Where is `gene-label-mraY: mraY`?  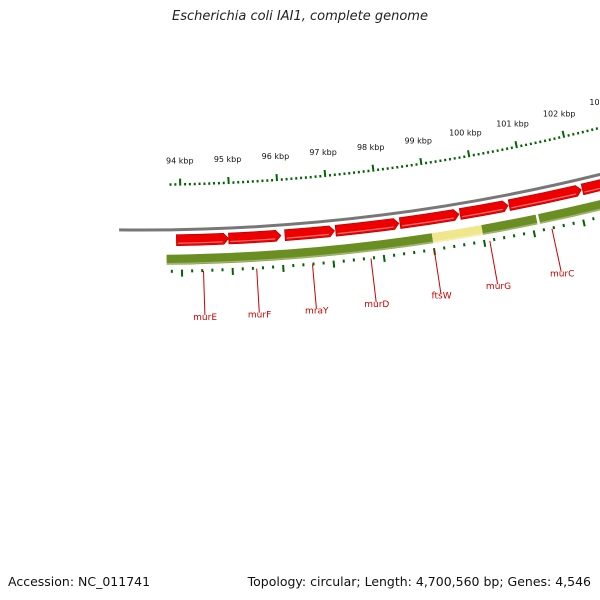
gene-label-mraY: mraY is located at coordinates (317, 311).